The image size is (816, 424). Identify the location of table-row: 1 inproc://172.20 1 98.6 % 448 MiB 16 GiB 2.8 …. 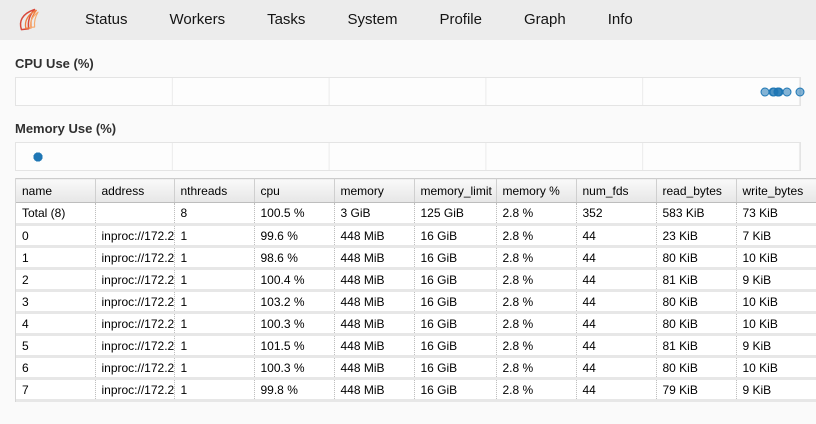
(416, 257).